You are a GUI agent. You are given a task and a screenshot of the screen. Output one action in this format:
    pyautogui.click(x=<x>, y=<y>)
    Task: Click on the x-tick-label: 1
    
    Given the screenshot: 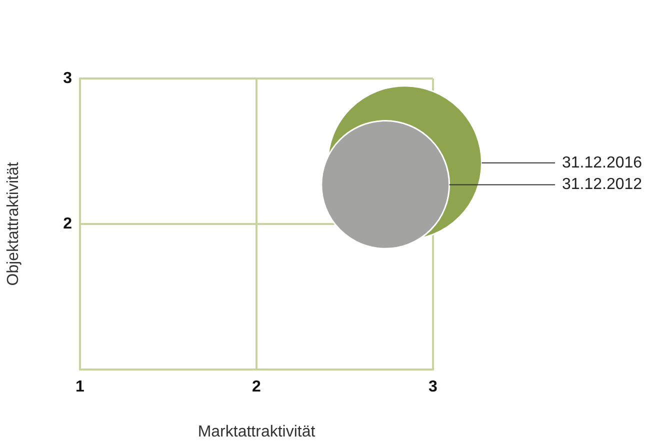 What is the action you would take?
    pyautogui.click(x=80, y=387)
    